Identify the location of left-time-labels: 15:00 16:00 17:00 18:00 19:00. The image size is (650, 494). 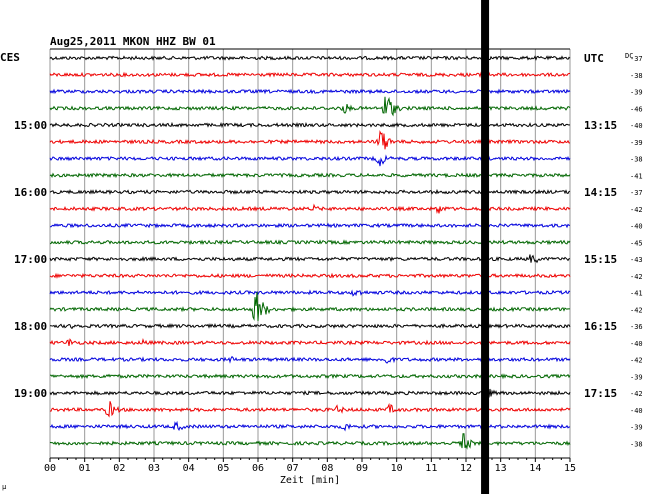
(30, 259).